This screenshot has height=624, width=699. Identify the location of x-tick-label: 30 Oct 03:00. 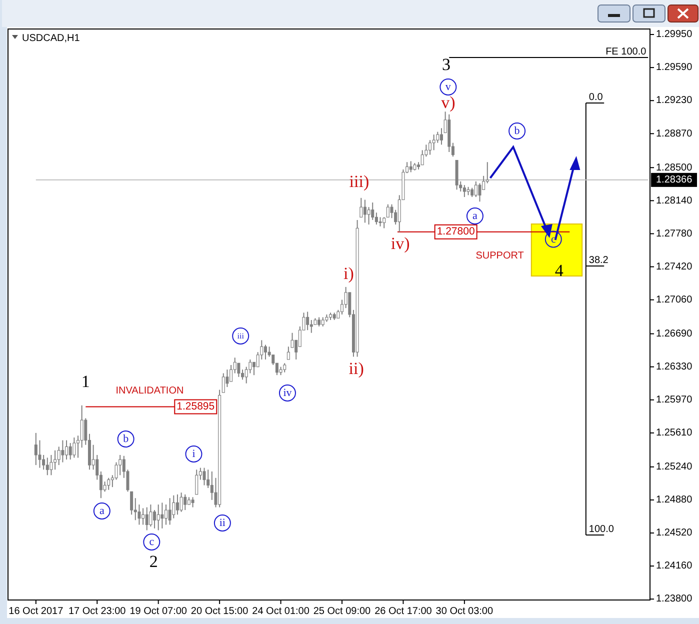
(465, 611).